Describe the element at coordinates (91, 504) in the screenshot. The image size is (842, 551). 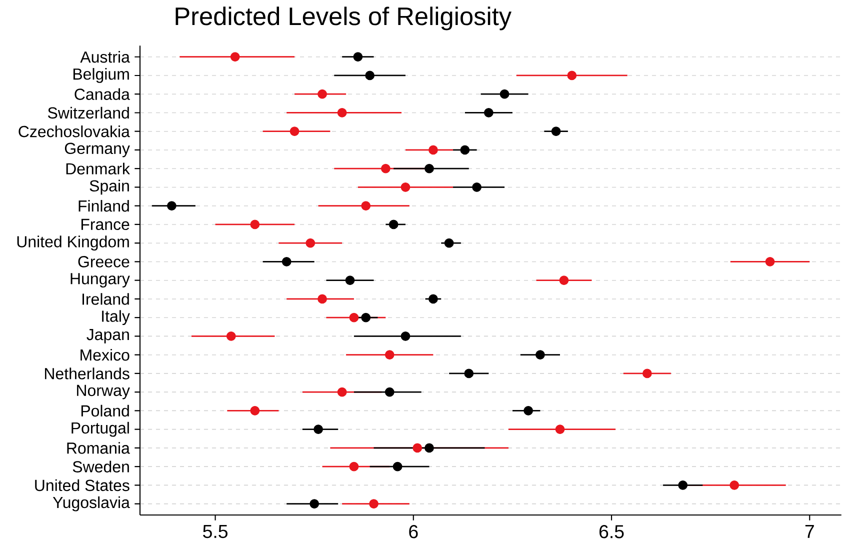
I see `y-tick-label: Yugoslavia` at that location.